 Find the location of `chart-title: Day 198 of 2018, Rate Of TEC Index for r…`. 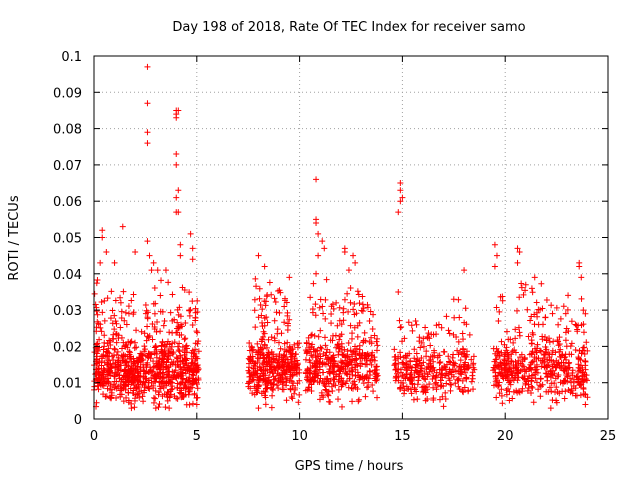

chart-title: Day 198 of 2018, Rate Of TEC Index for r… is located at coordinates (348, 27).